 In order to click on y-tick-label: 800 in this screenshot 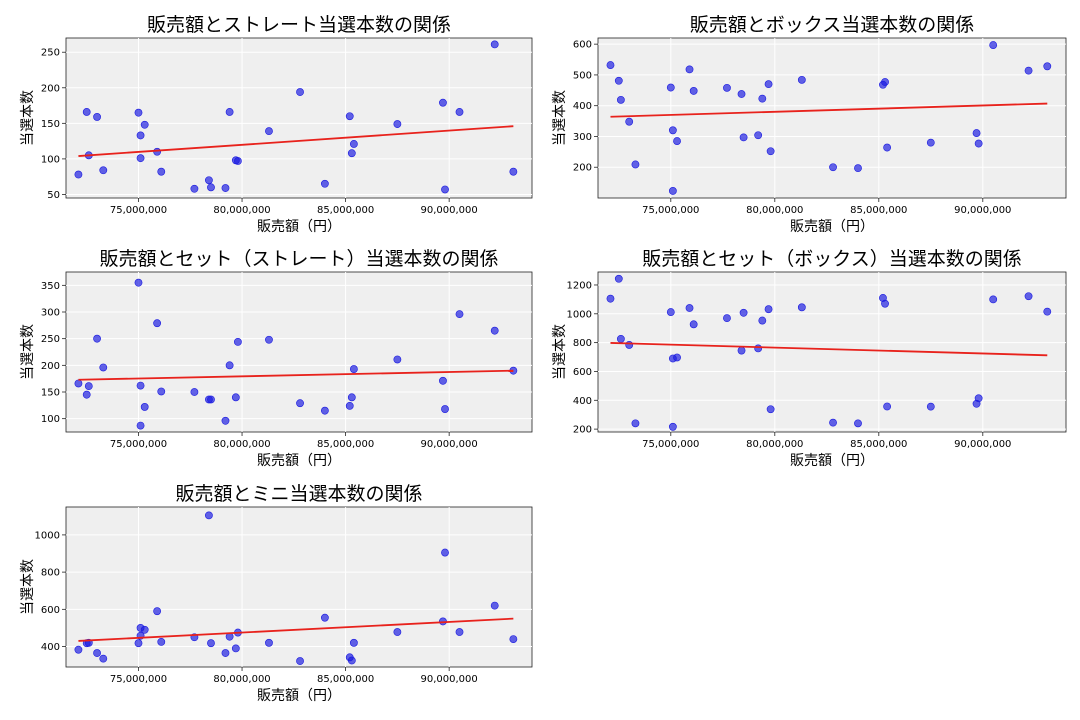, I will do `click(50, 573)`.